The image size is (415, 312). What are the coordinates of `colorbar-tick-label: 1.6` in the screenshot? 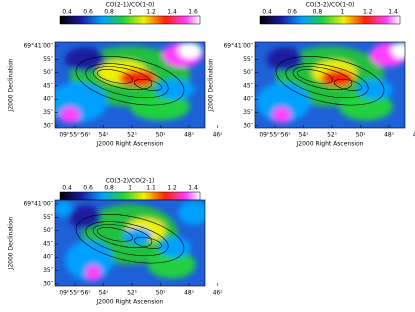 It's located at (193, 12).